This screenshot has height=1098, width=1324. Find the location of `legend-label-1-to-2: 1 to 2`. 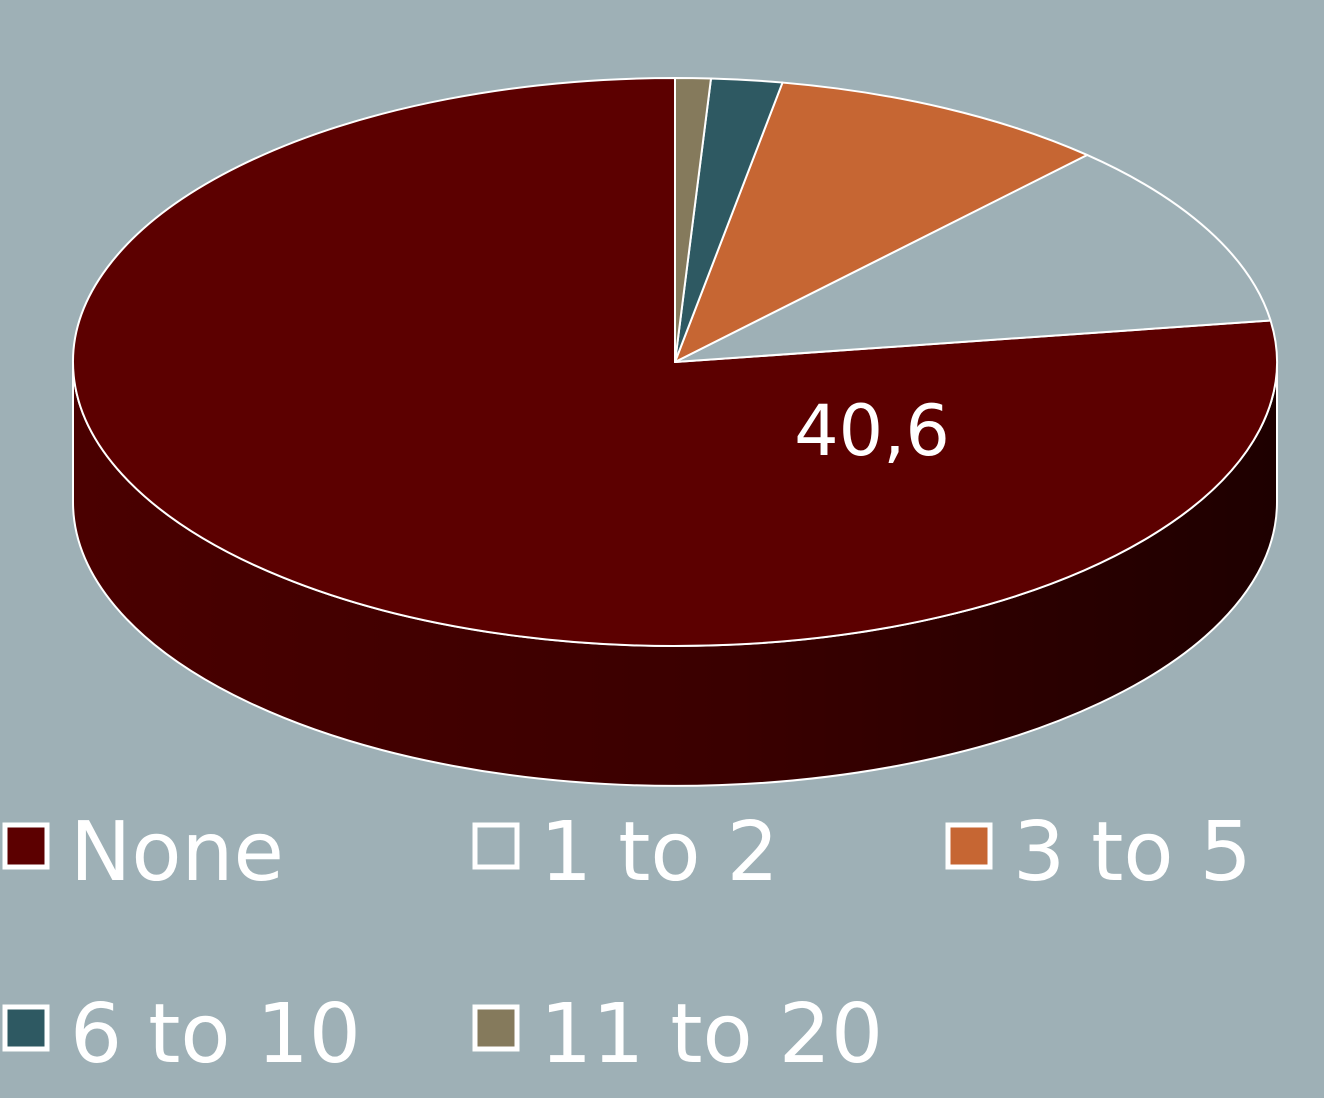

legend-label-1-to-2: 1 to 2 is located at coordinates (659, 852).